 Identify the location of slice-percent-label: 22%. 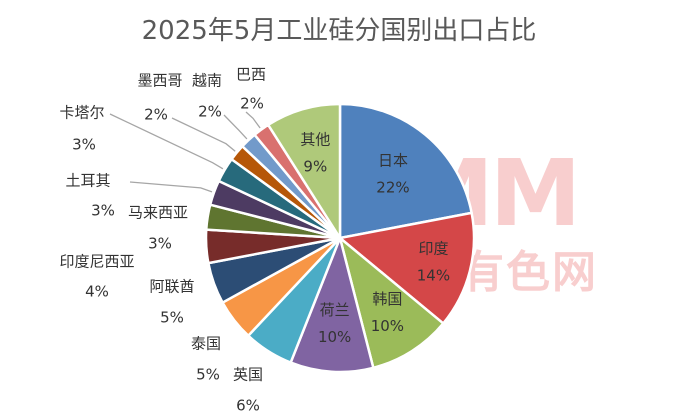
(392, 187).